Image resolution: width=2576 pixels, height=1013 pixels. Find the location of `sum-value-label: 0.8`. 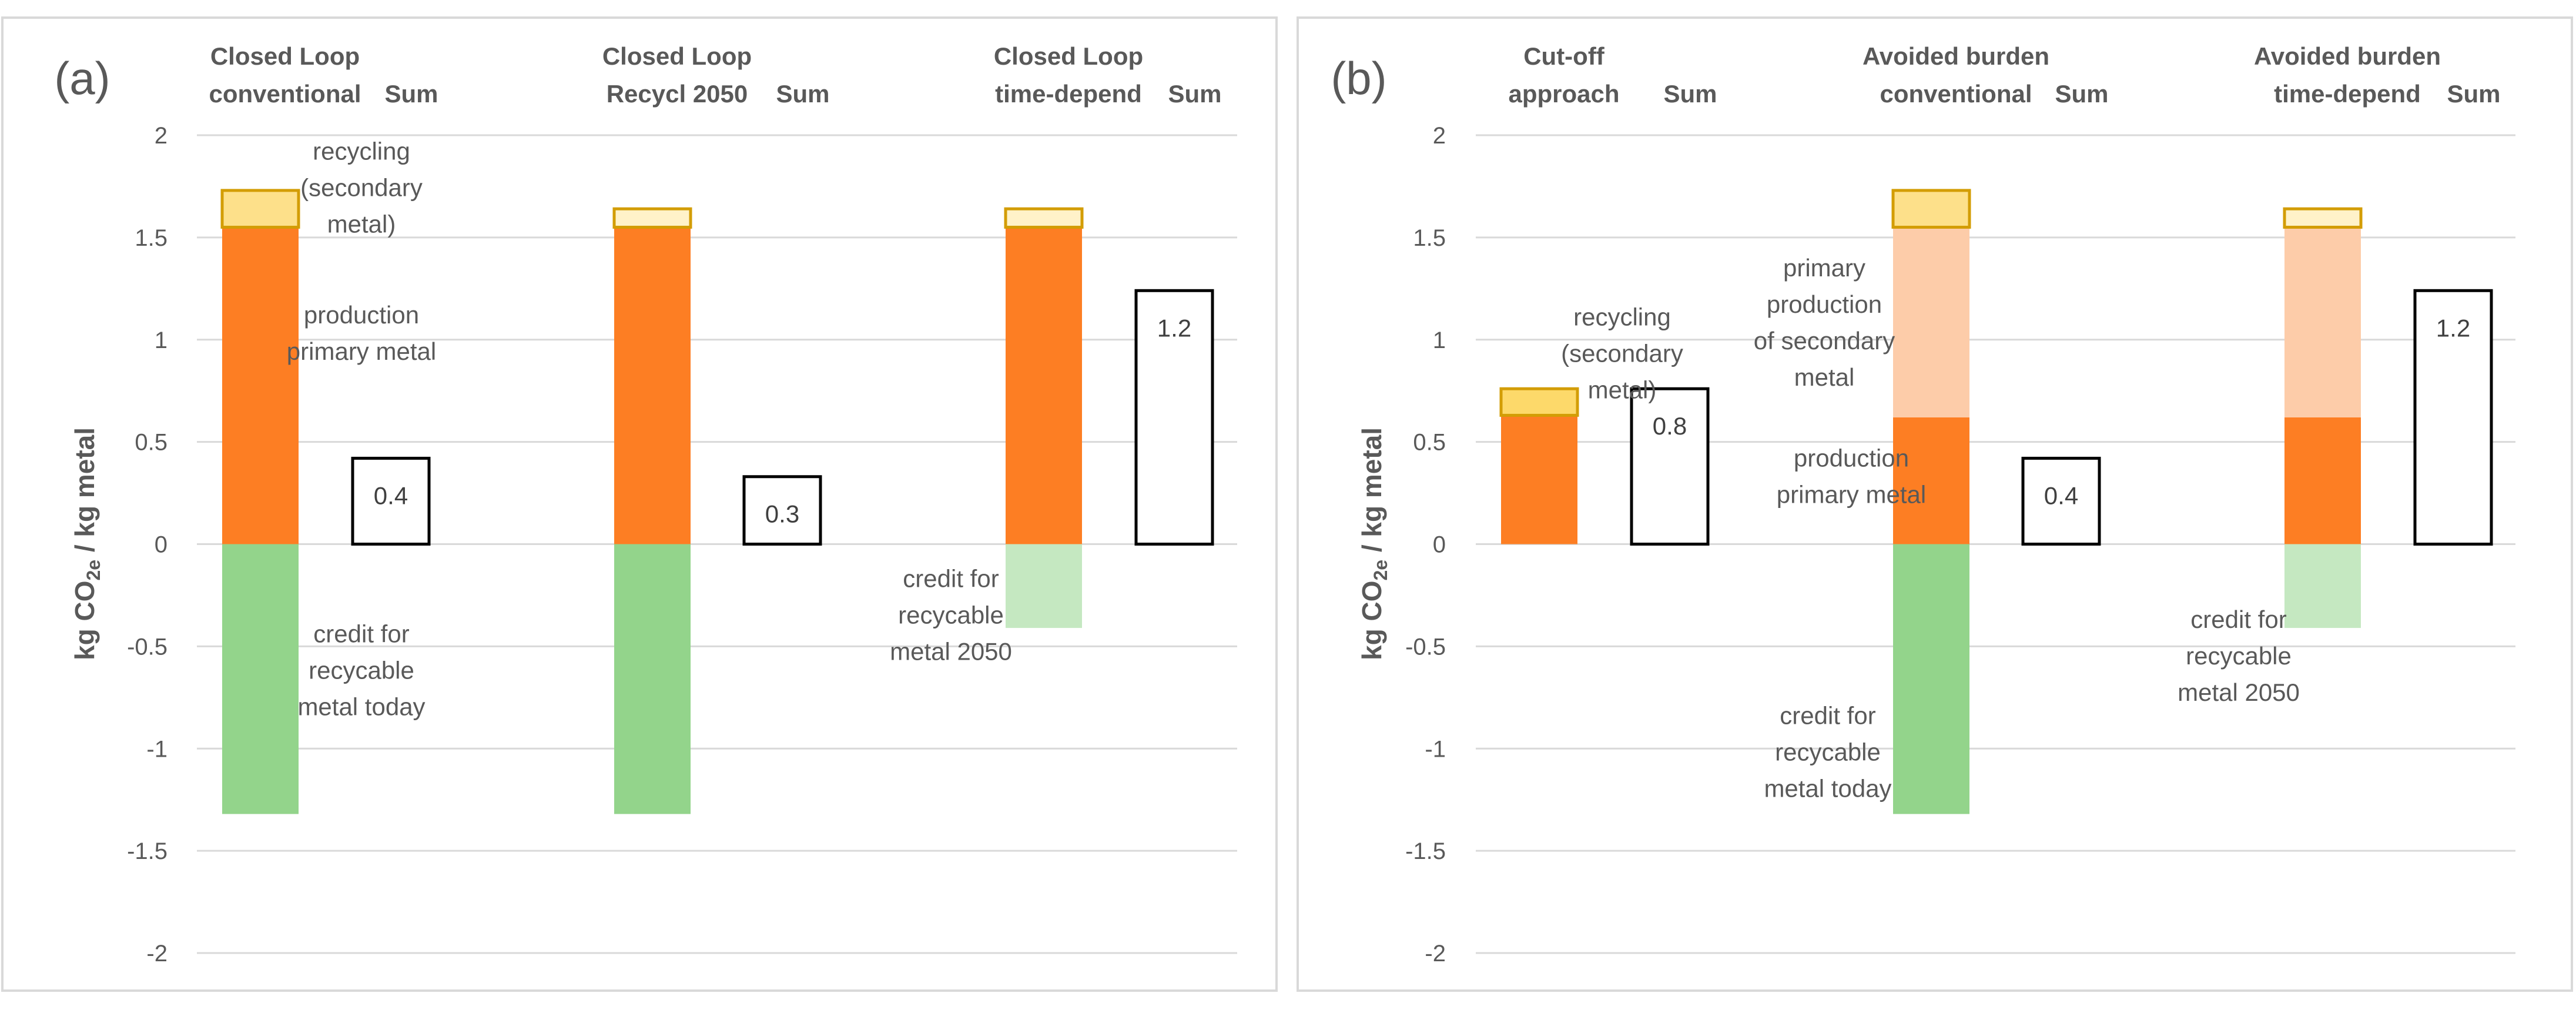

sum-value-label: 0.8 is located at coordinates (1670, 426).